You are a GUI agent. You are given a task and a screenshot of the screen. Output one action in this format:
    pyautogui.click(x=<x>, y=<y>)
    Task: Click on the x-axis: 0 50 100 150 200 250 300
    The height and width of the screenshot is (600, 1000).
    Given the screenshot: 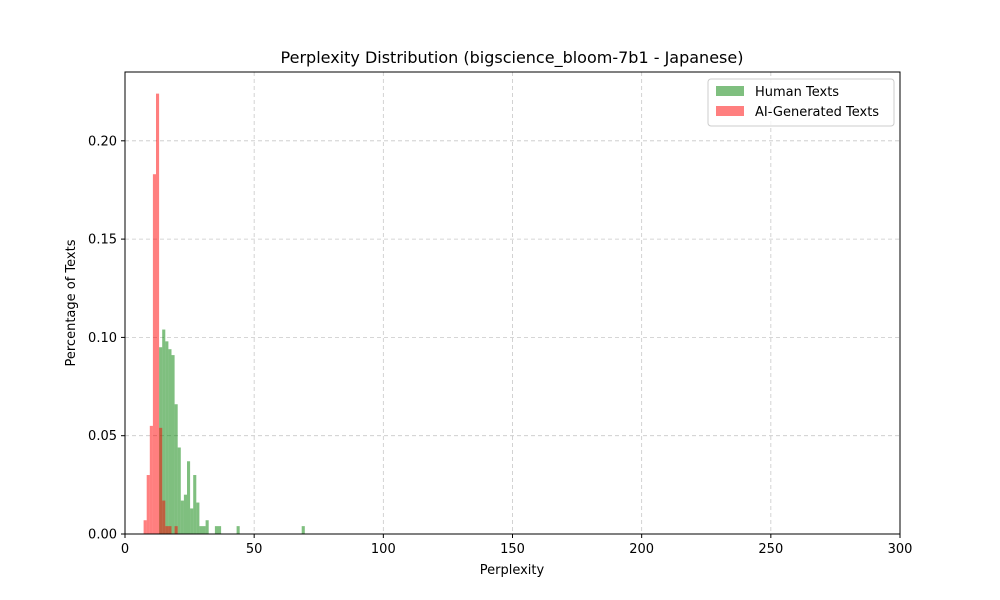 What is the action you would take?
    pyautogui.click(x=517, y=545)
    